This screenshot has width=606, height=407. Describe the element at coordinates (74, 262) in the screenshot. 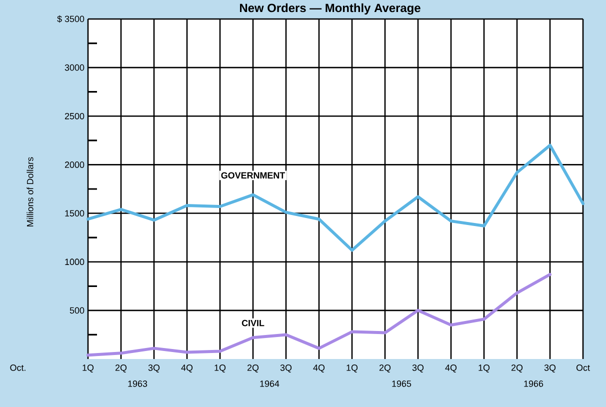

I see `y-tick-label: 1000` at that location.